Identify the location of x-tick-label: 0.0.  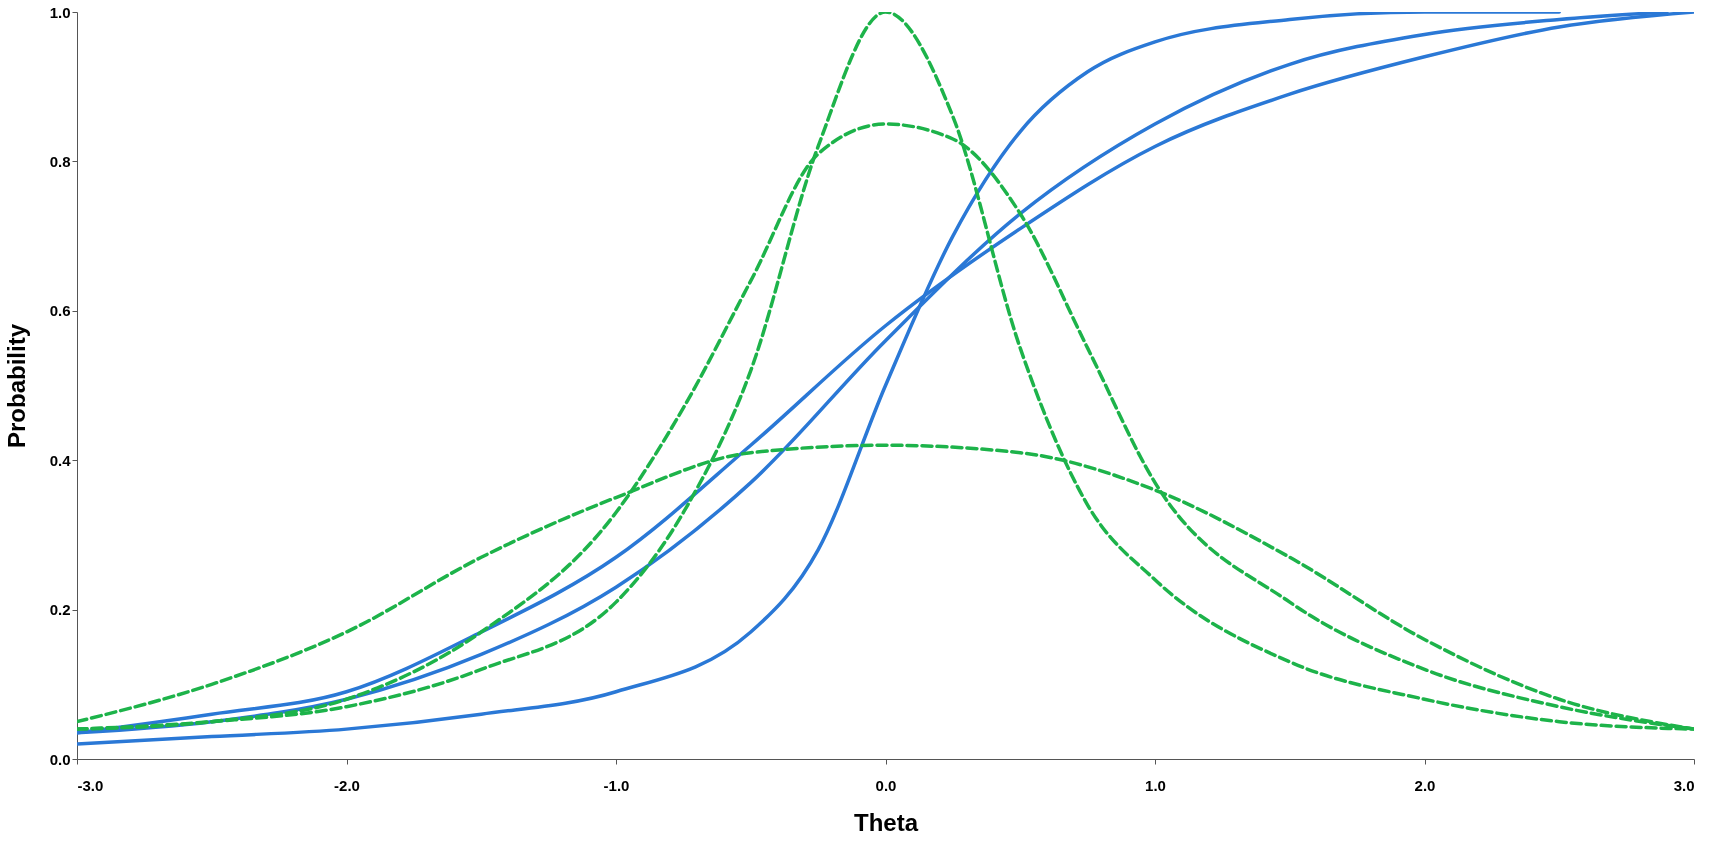
(886, 785).